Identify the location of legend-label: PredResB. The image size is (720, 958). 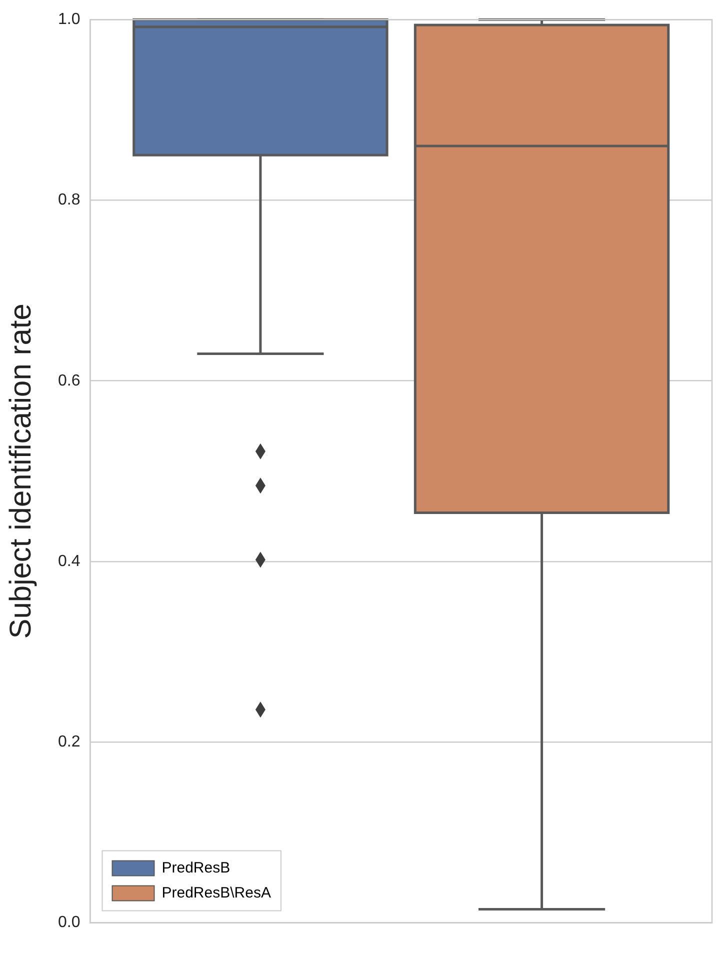
(196, 867).